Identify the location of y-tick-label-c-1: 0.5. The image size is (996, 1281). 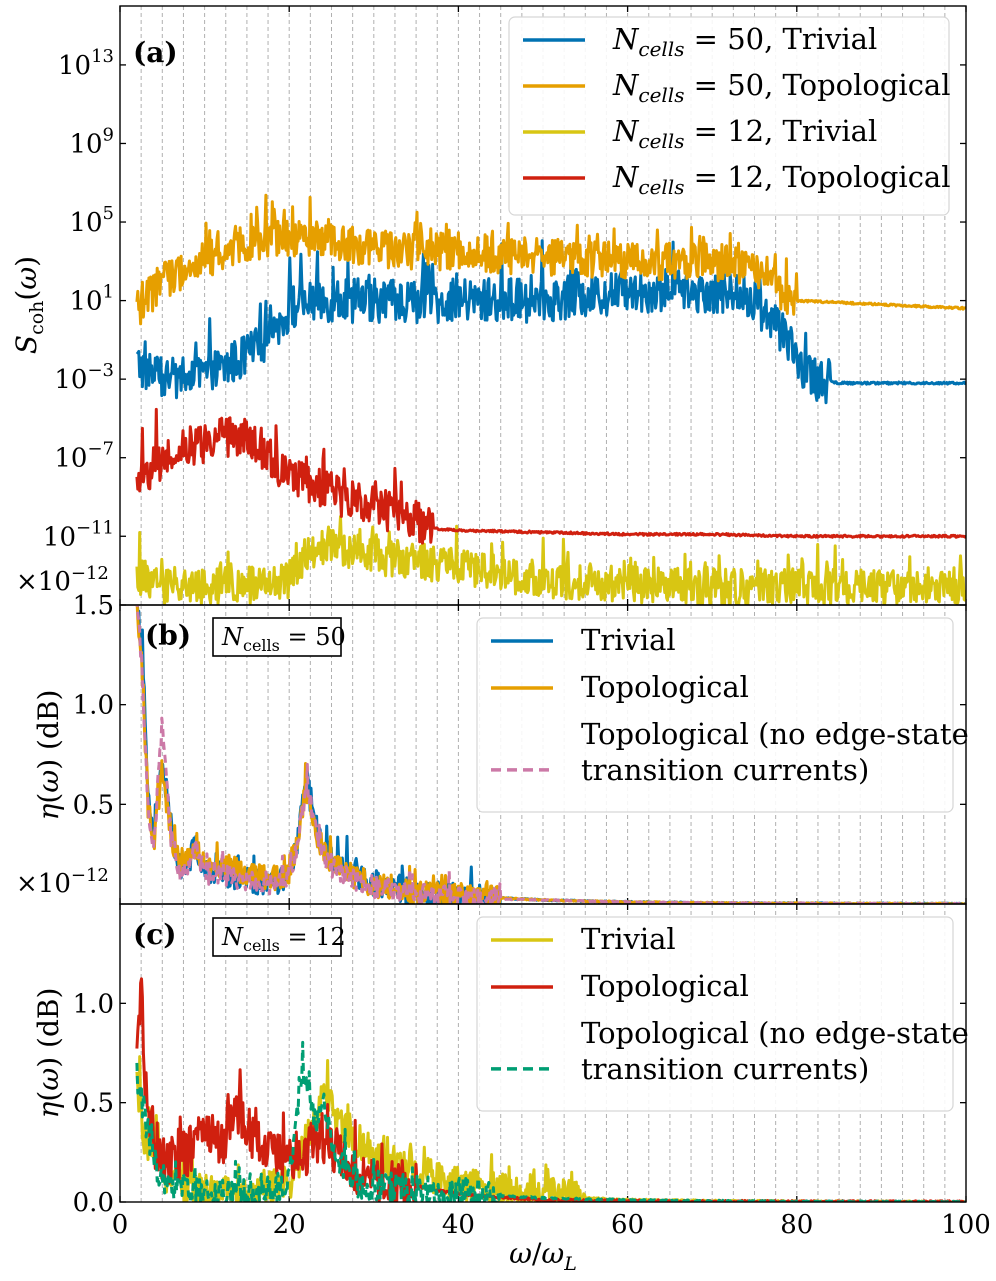
(93, 1104).